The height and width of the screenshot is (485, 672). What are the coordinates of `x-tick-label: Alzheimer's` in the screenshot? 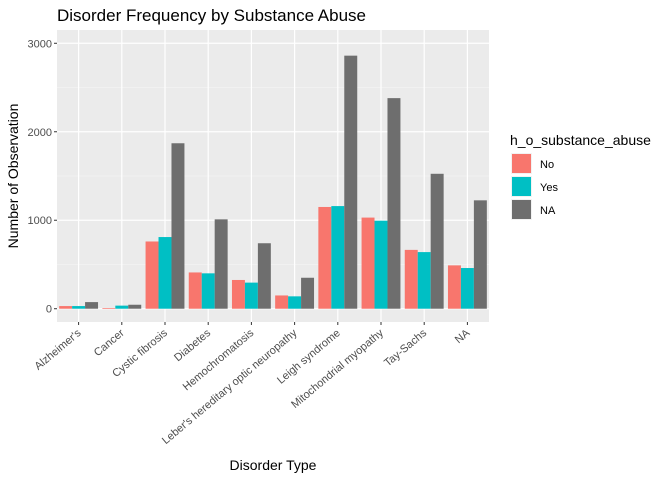 It's located at (58, 350).